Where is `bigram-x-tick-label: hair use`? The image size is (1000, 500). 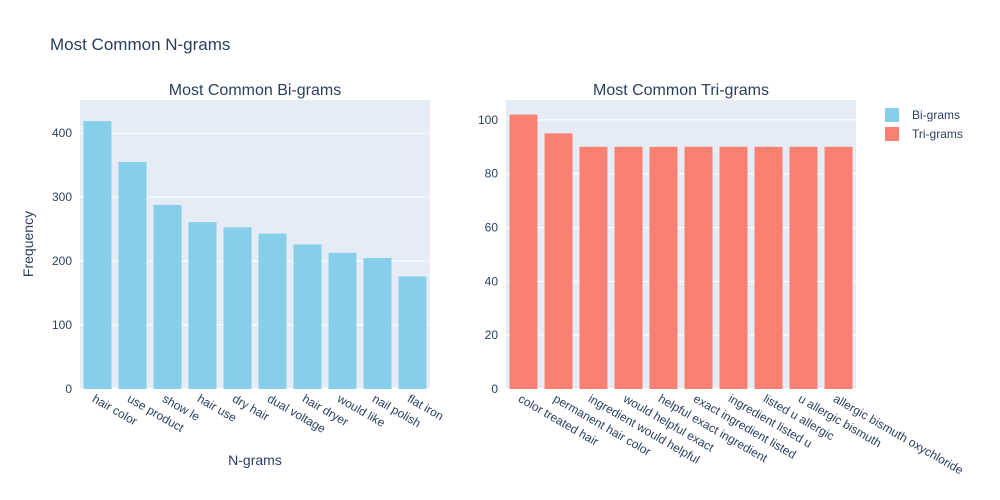 bigram-x-tick-label: hair use is located at coordinates (217, 408).